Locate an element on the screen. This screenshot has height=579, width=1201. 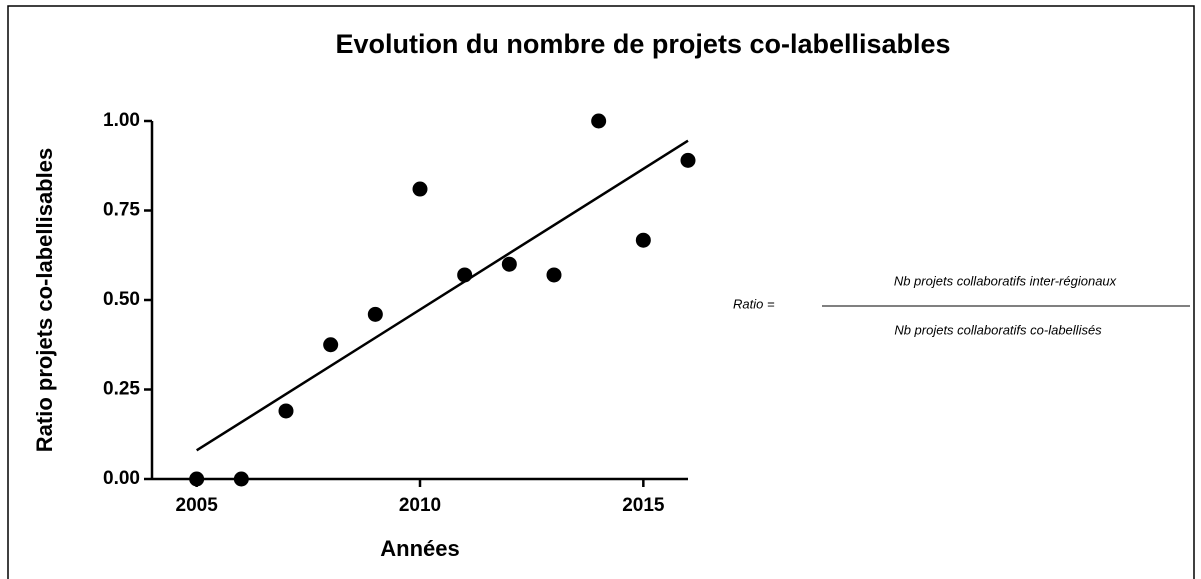
numerator: Nb projets collaboratifs inter-régionaux is located at coordinates (1005, 280).